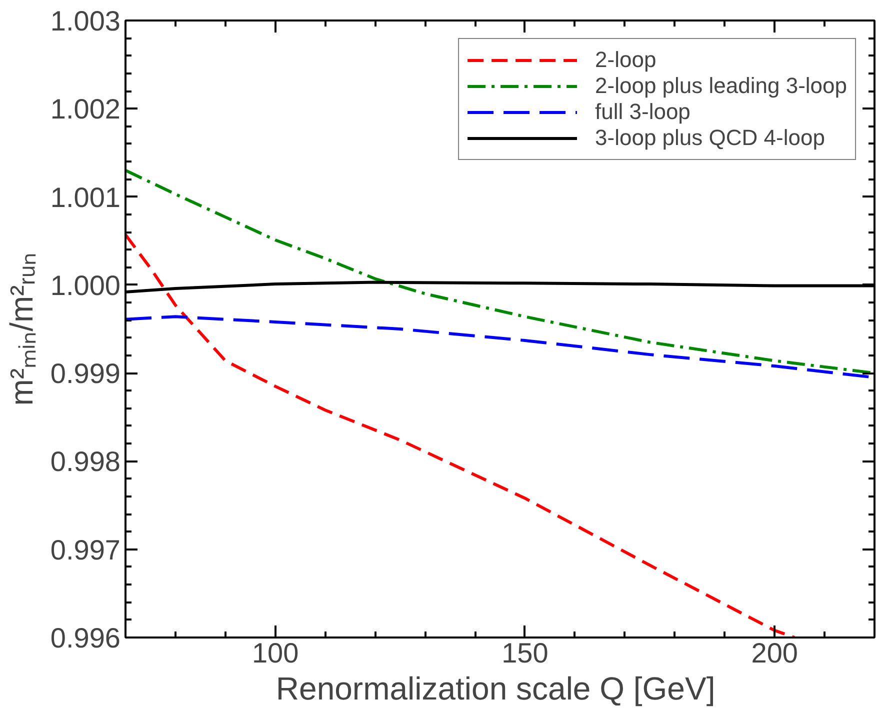 The height and width of the screenshot is (709, 884). What do you see at coordinates (85, 21) in the screenshot?
I see `y-tick-label: 1.003` at bounding box center [85, 21].